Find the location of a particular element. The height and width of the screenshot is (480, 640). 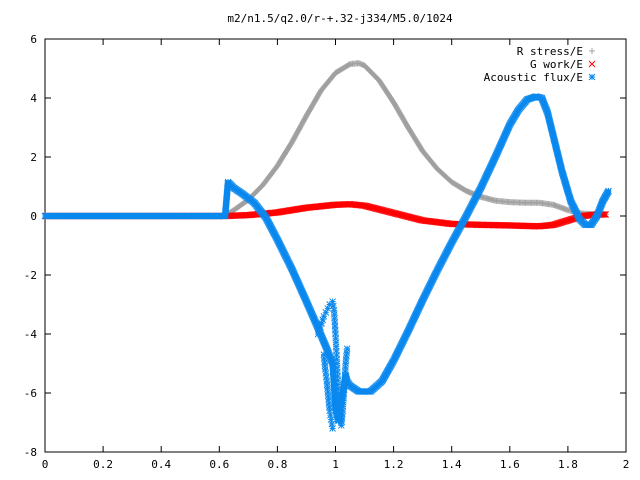

chart-title: m2/n1.5/q2.0/r-+.32-j334/M5.0/1024 is located at coordinates (340, 18).